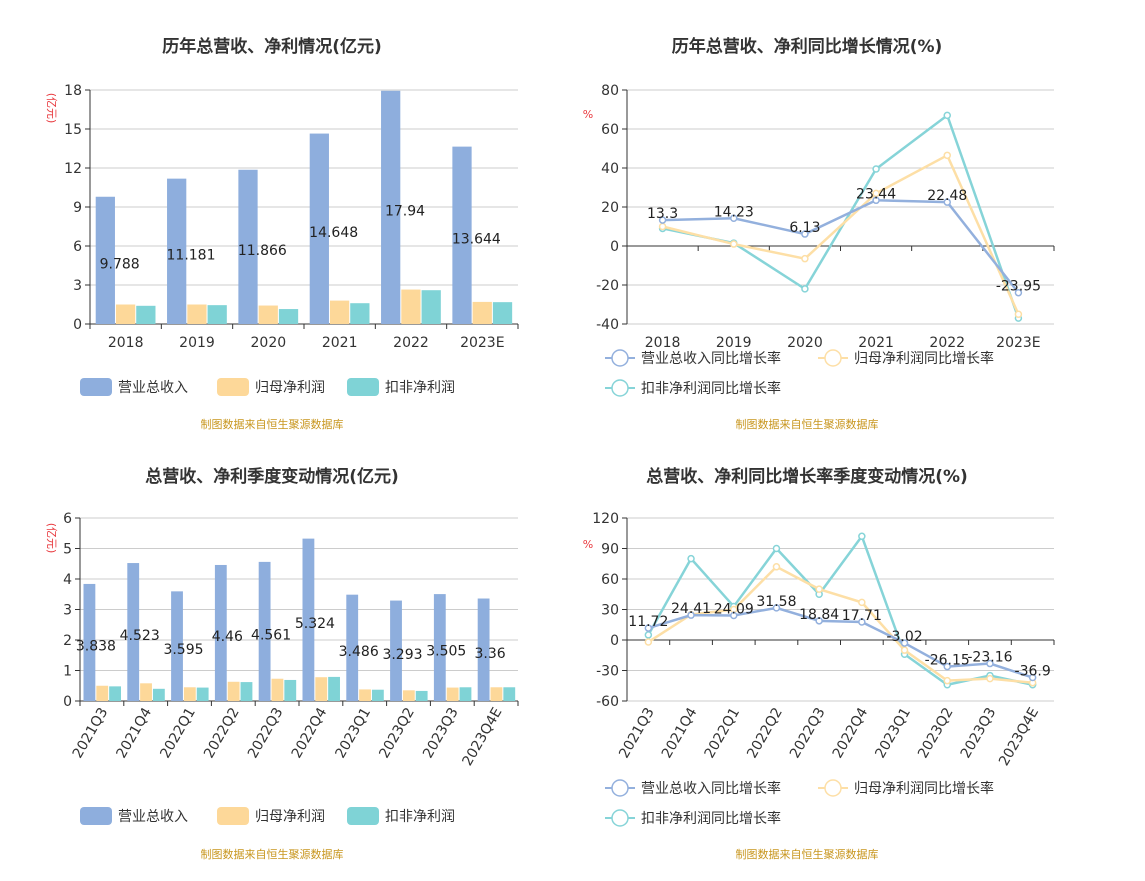 The height and width of the screenshot is (881, 1145). Describe the element at coordinates (610, 550) in the screenshot. I see `y-tick-label: 90` at that location.